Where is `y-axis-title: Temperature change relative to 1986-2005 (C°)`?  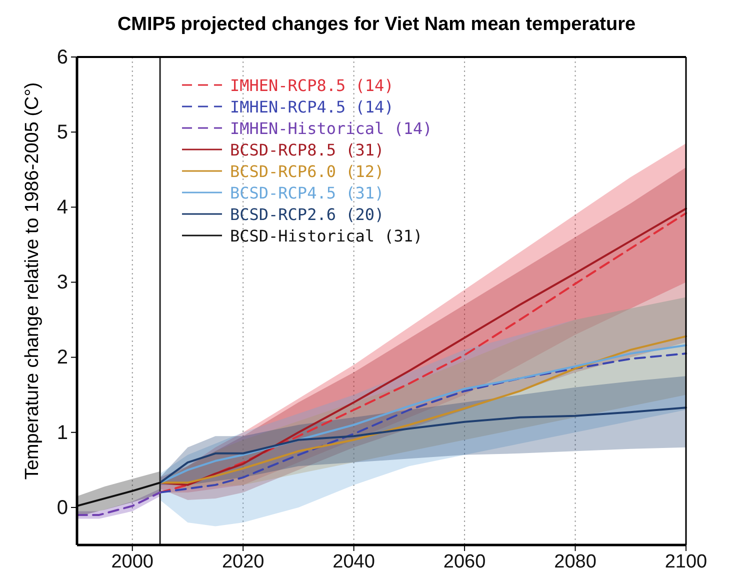 y-axis-title: Temperature change relative to 1986-2005 (C°) is located at coordinates (32, 281).